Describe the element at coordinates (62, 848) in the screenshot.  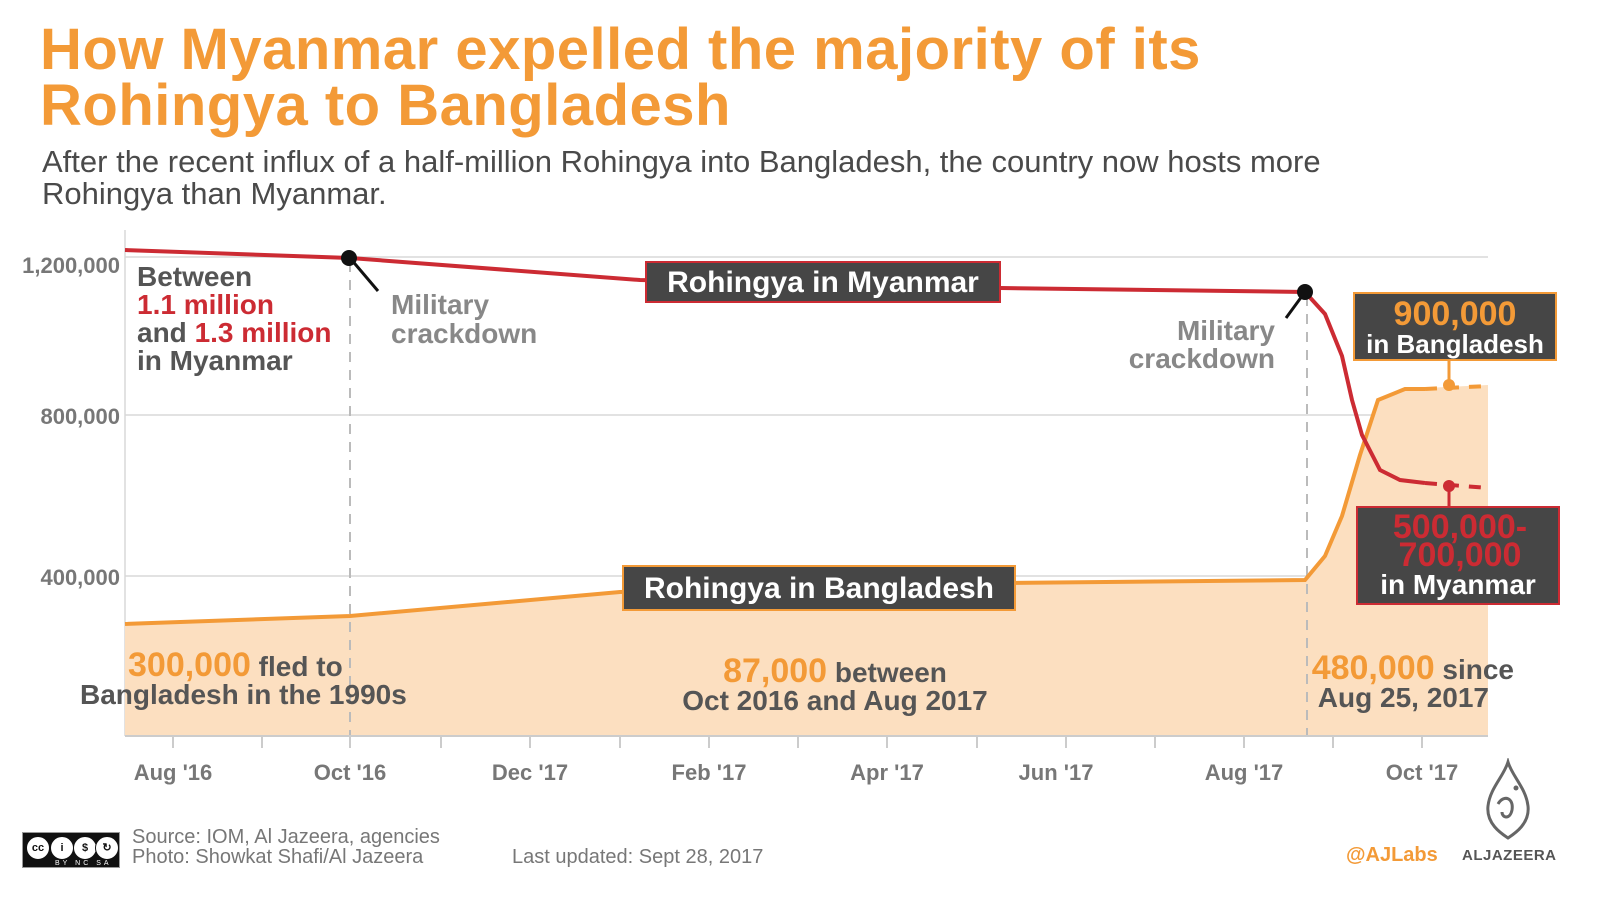
I see `by-icon: i` at that location.